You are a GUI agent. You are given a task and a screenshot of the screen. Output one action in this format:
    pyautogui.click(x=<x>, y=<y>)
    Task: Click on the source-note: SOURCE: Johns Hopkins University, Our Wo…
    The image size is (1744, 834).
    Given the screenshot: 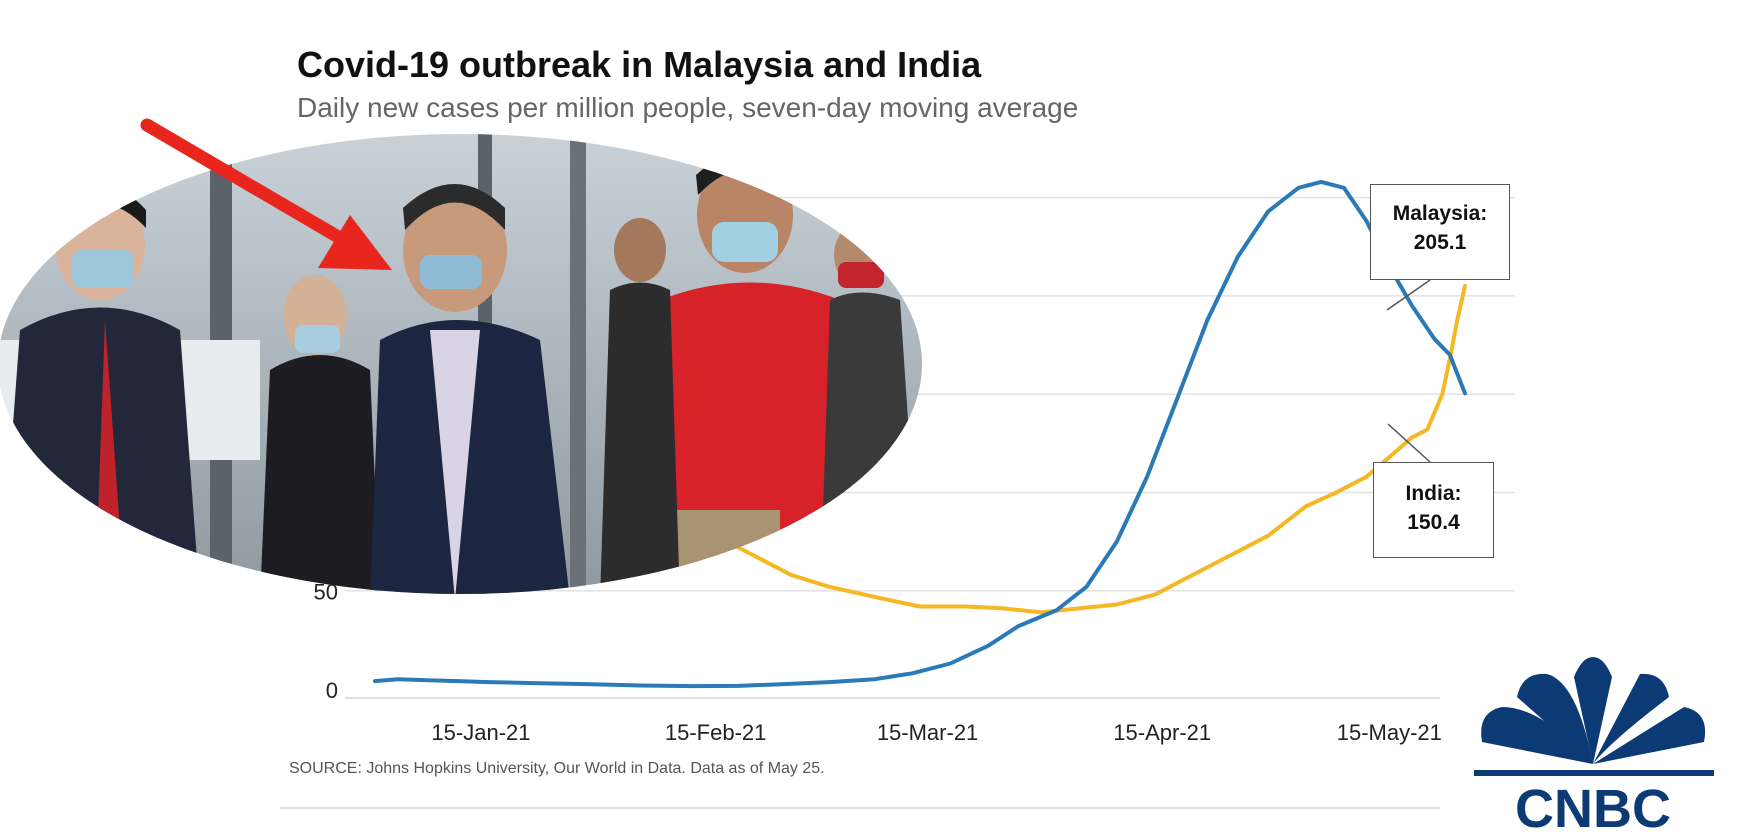 What is the action you would take?
    pyautogui.click(x=557, y=768)
    